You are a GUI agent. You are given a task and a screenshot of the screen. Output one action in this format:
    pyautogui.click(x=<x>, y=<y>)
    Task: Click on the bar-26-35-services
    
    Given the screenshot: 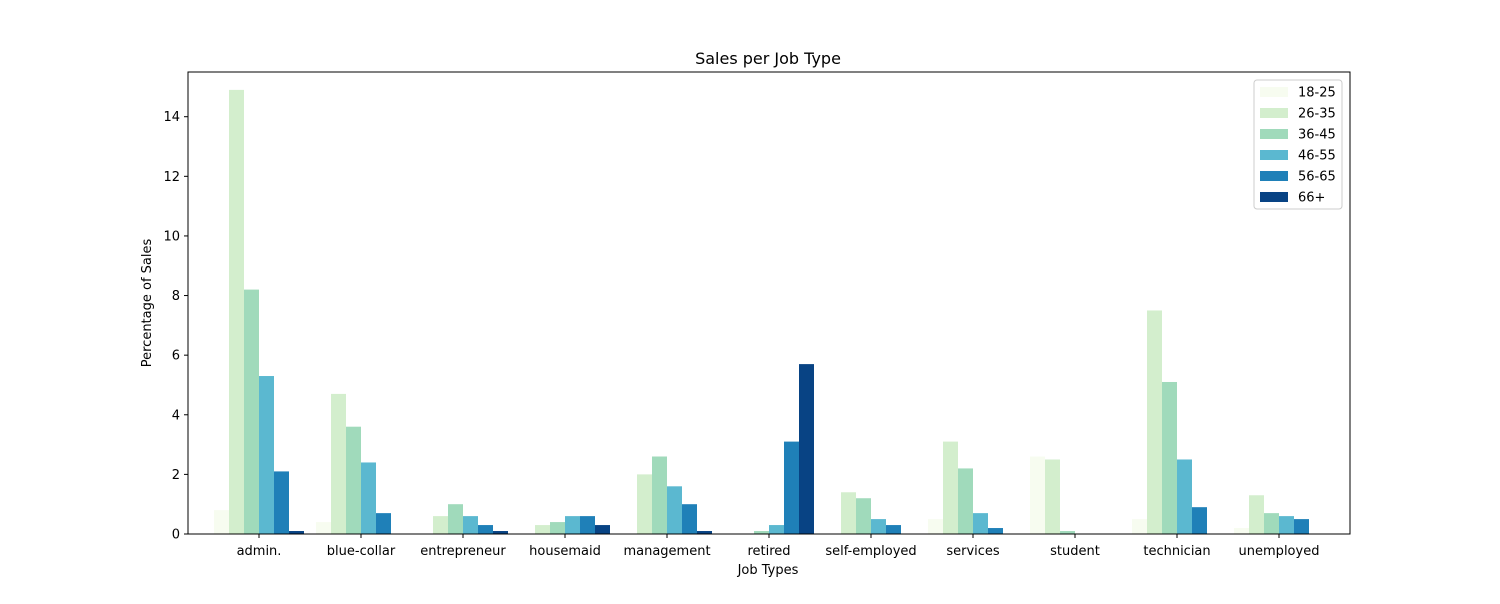 What is the action you would take?
    pyautogui.click(x=950, y=487)
    